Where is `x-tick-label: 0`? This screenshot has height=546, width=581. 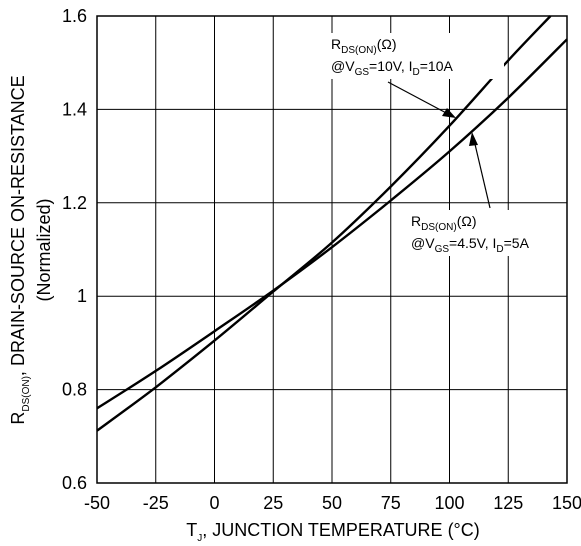
x-tick-label: 0 is located at coordinates (214, 503).